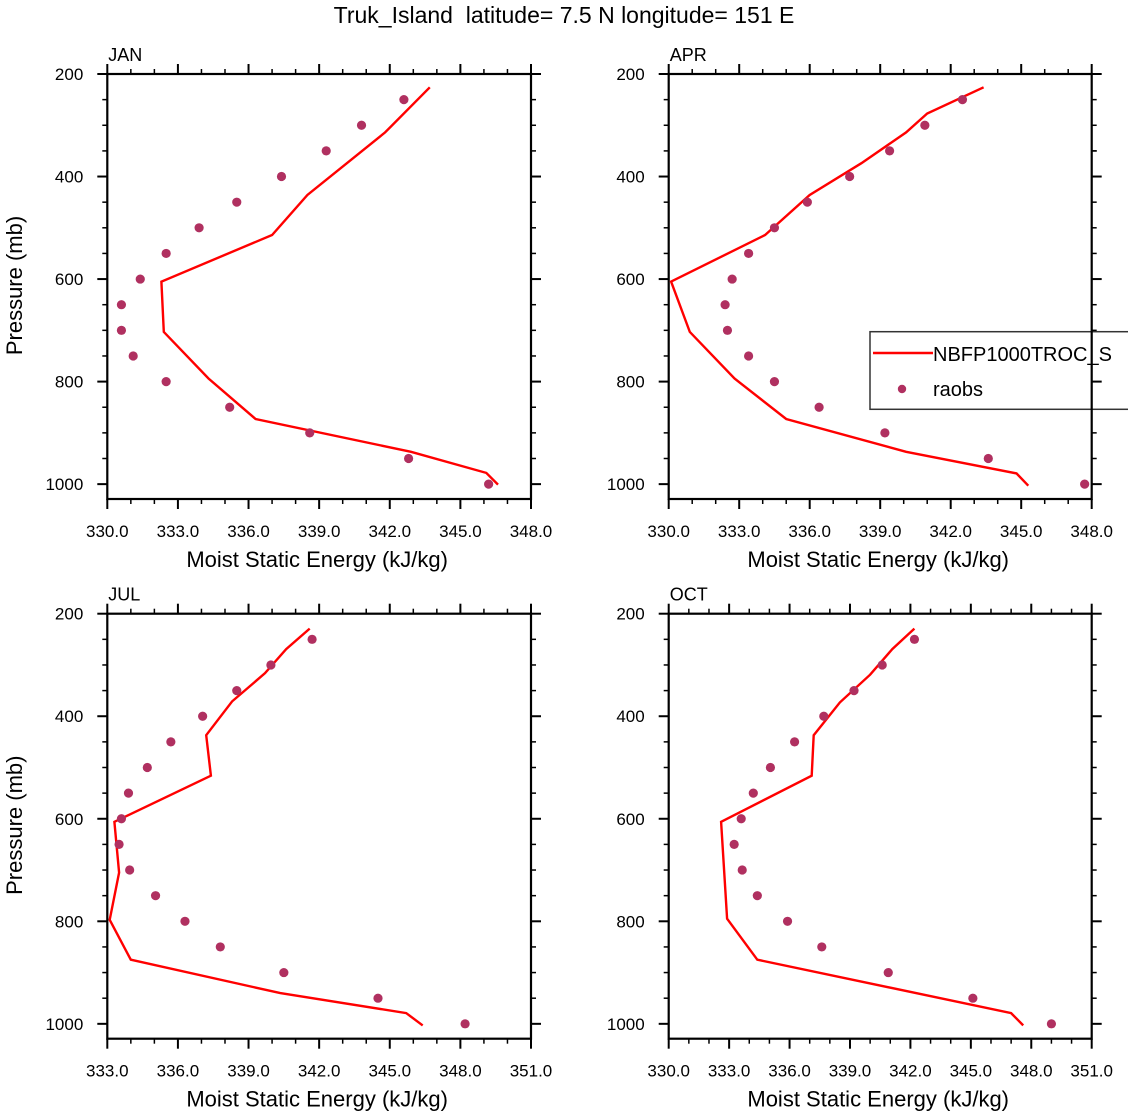 This screenshot has width=1128, height=1120. I want to click on legend-marker-swatch, so click(902, 389).